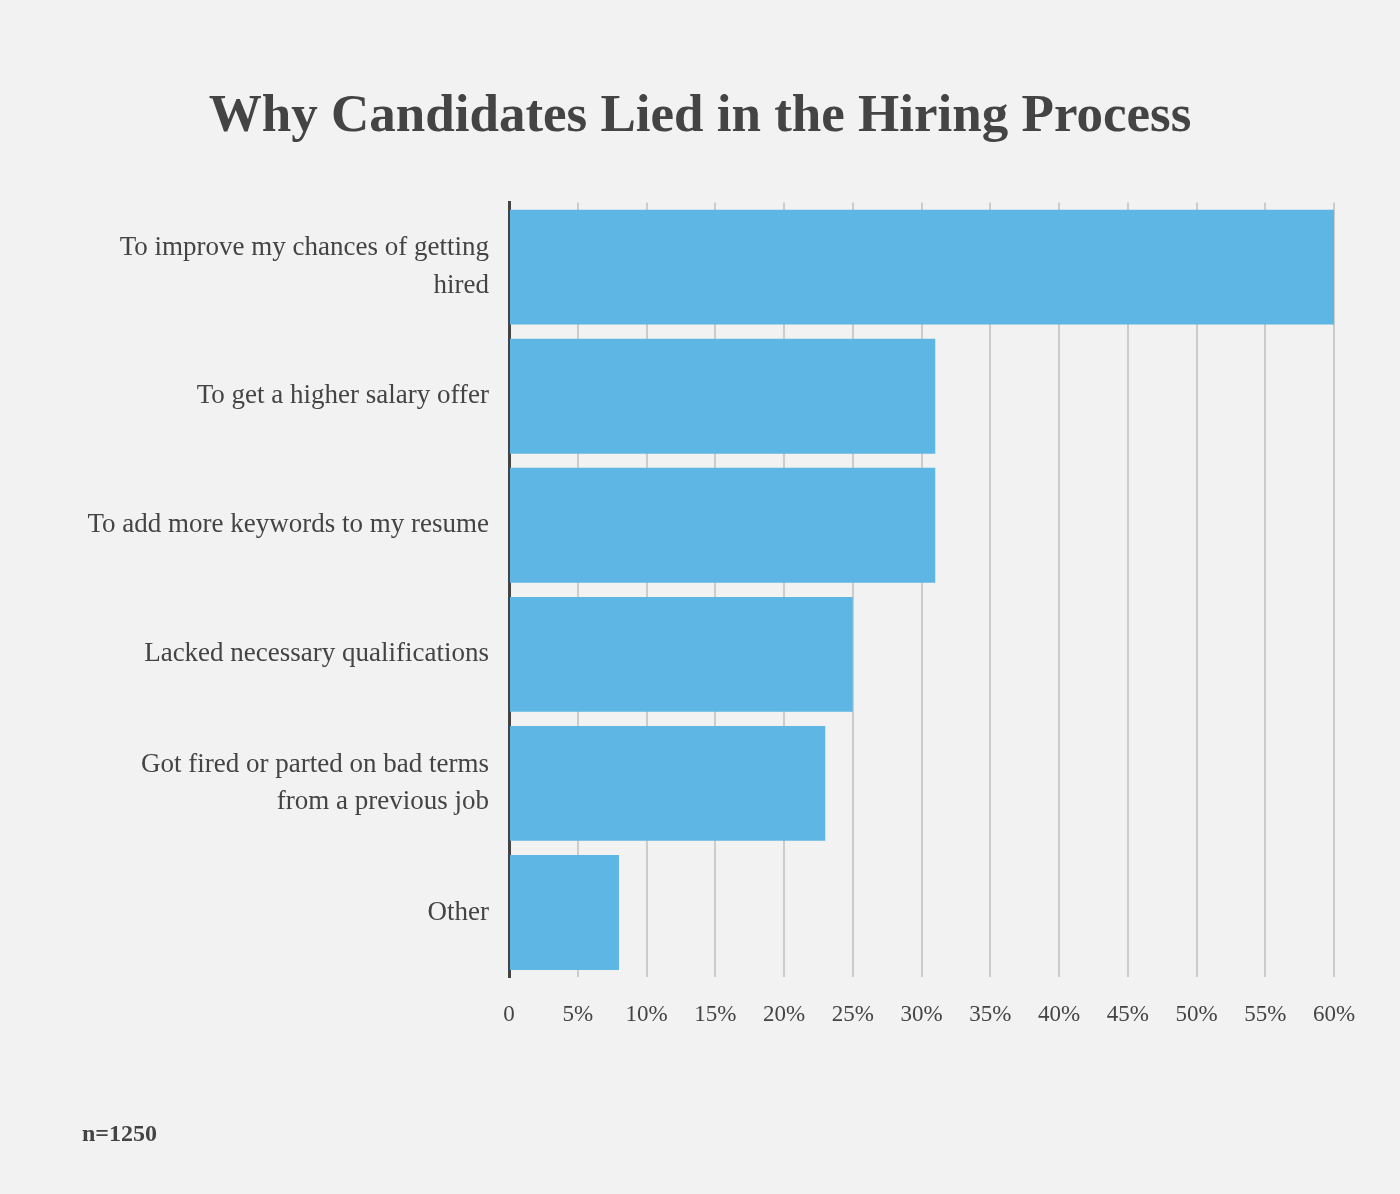 The width and height of the screenshot is (1400, 1194). What do you see at coordinates (921, 1013) in the screenshot?
I see `x-tick-label: 30%` at bounding box center [921, 1013].